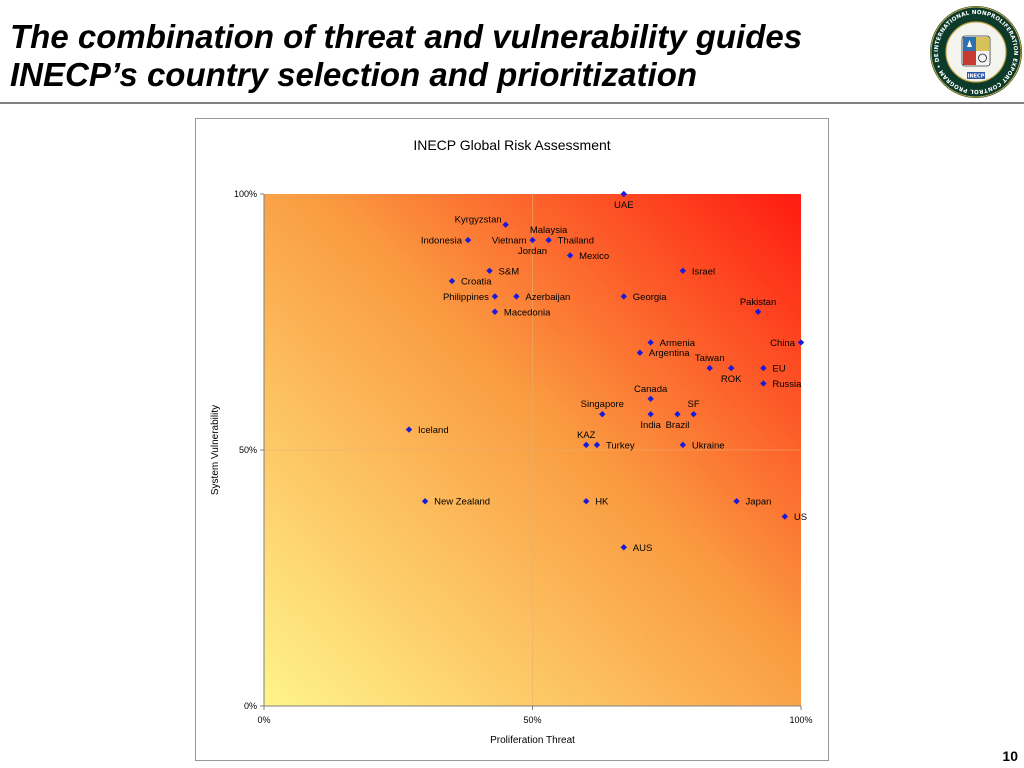 This screenshot has width=1024, height=768. Describe the element at coordinates (425, 501) in the screenshot. I see `data-point-new-zealand` at that location.